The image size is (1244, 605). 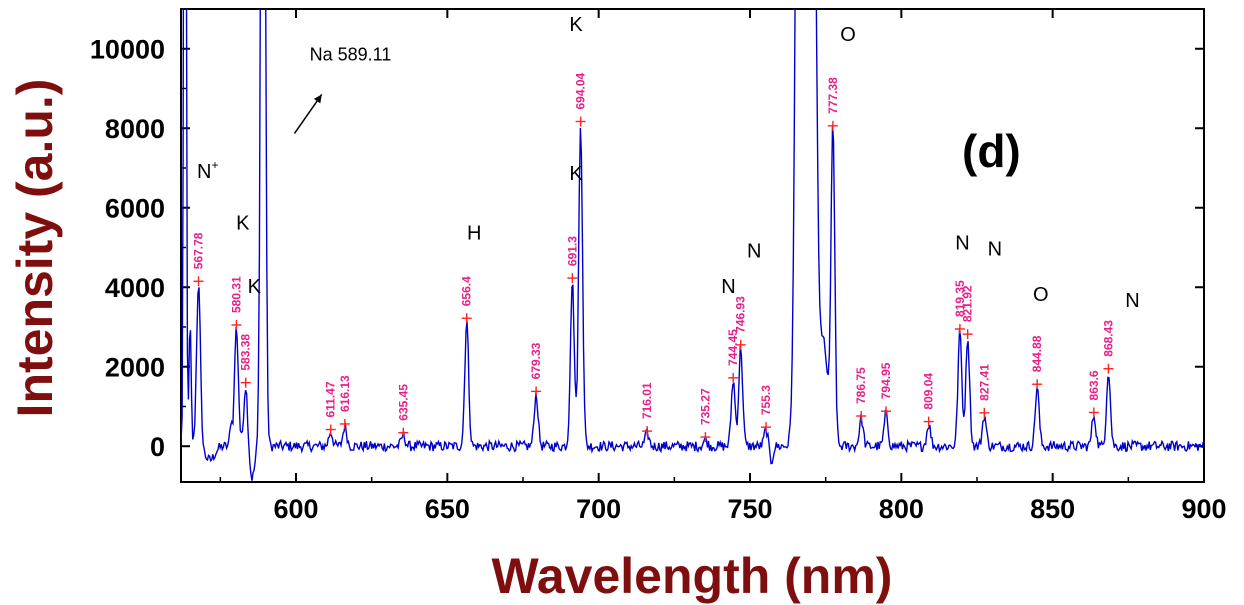 I want to click on peak-label: 809.04, so click(x=929, y=391).